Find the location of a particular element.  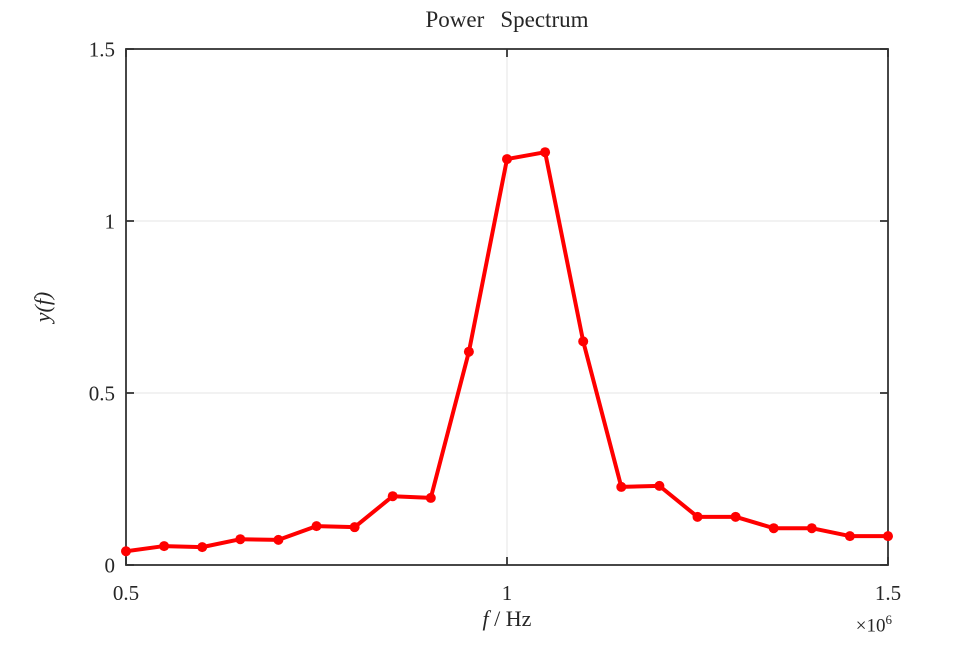

x-axis-unit: / Hz is located at coordinates (510, 618).